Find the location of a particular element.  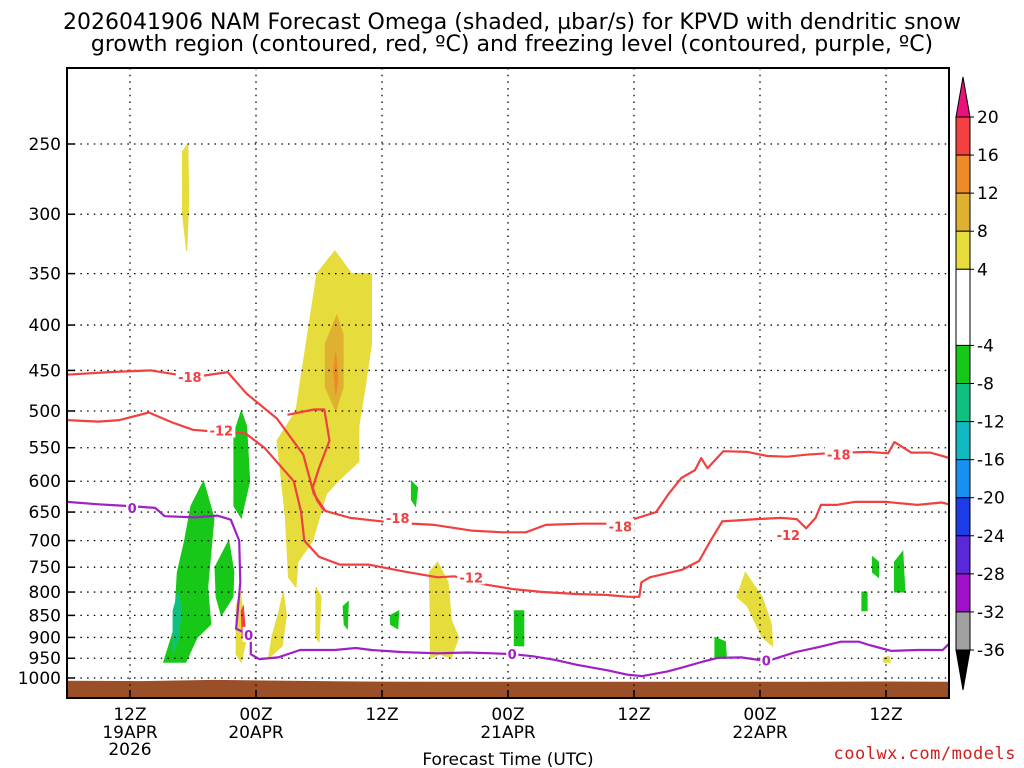

y-tick-label: 1000 is located at coordinates (39, 679).